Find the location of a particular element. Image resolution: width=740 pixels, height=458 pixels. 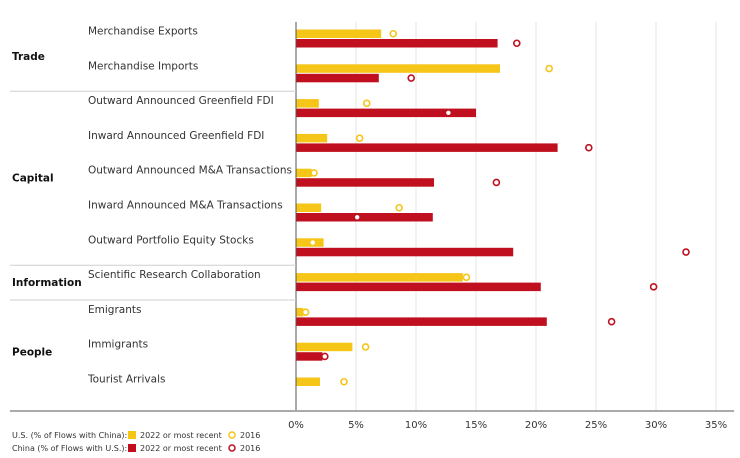

category-label-merchandise-exports: Merchandise Exports is located at coordinates (143, 32).